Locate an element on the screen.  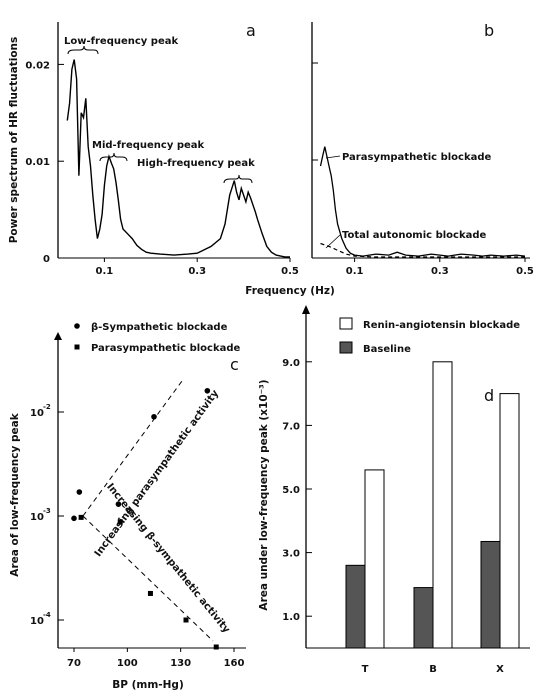
panel-b-total-autonomic-line is located at coordinates (422, 250).